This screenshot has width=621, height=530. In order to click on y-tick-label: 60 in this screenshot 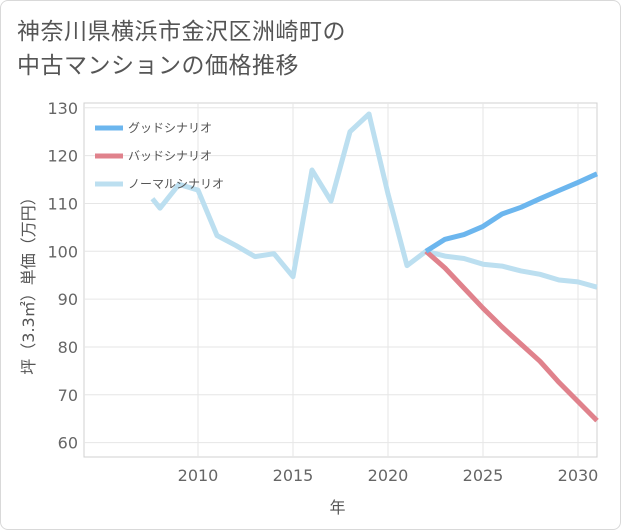, I will do `click(68, 443)`.